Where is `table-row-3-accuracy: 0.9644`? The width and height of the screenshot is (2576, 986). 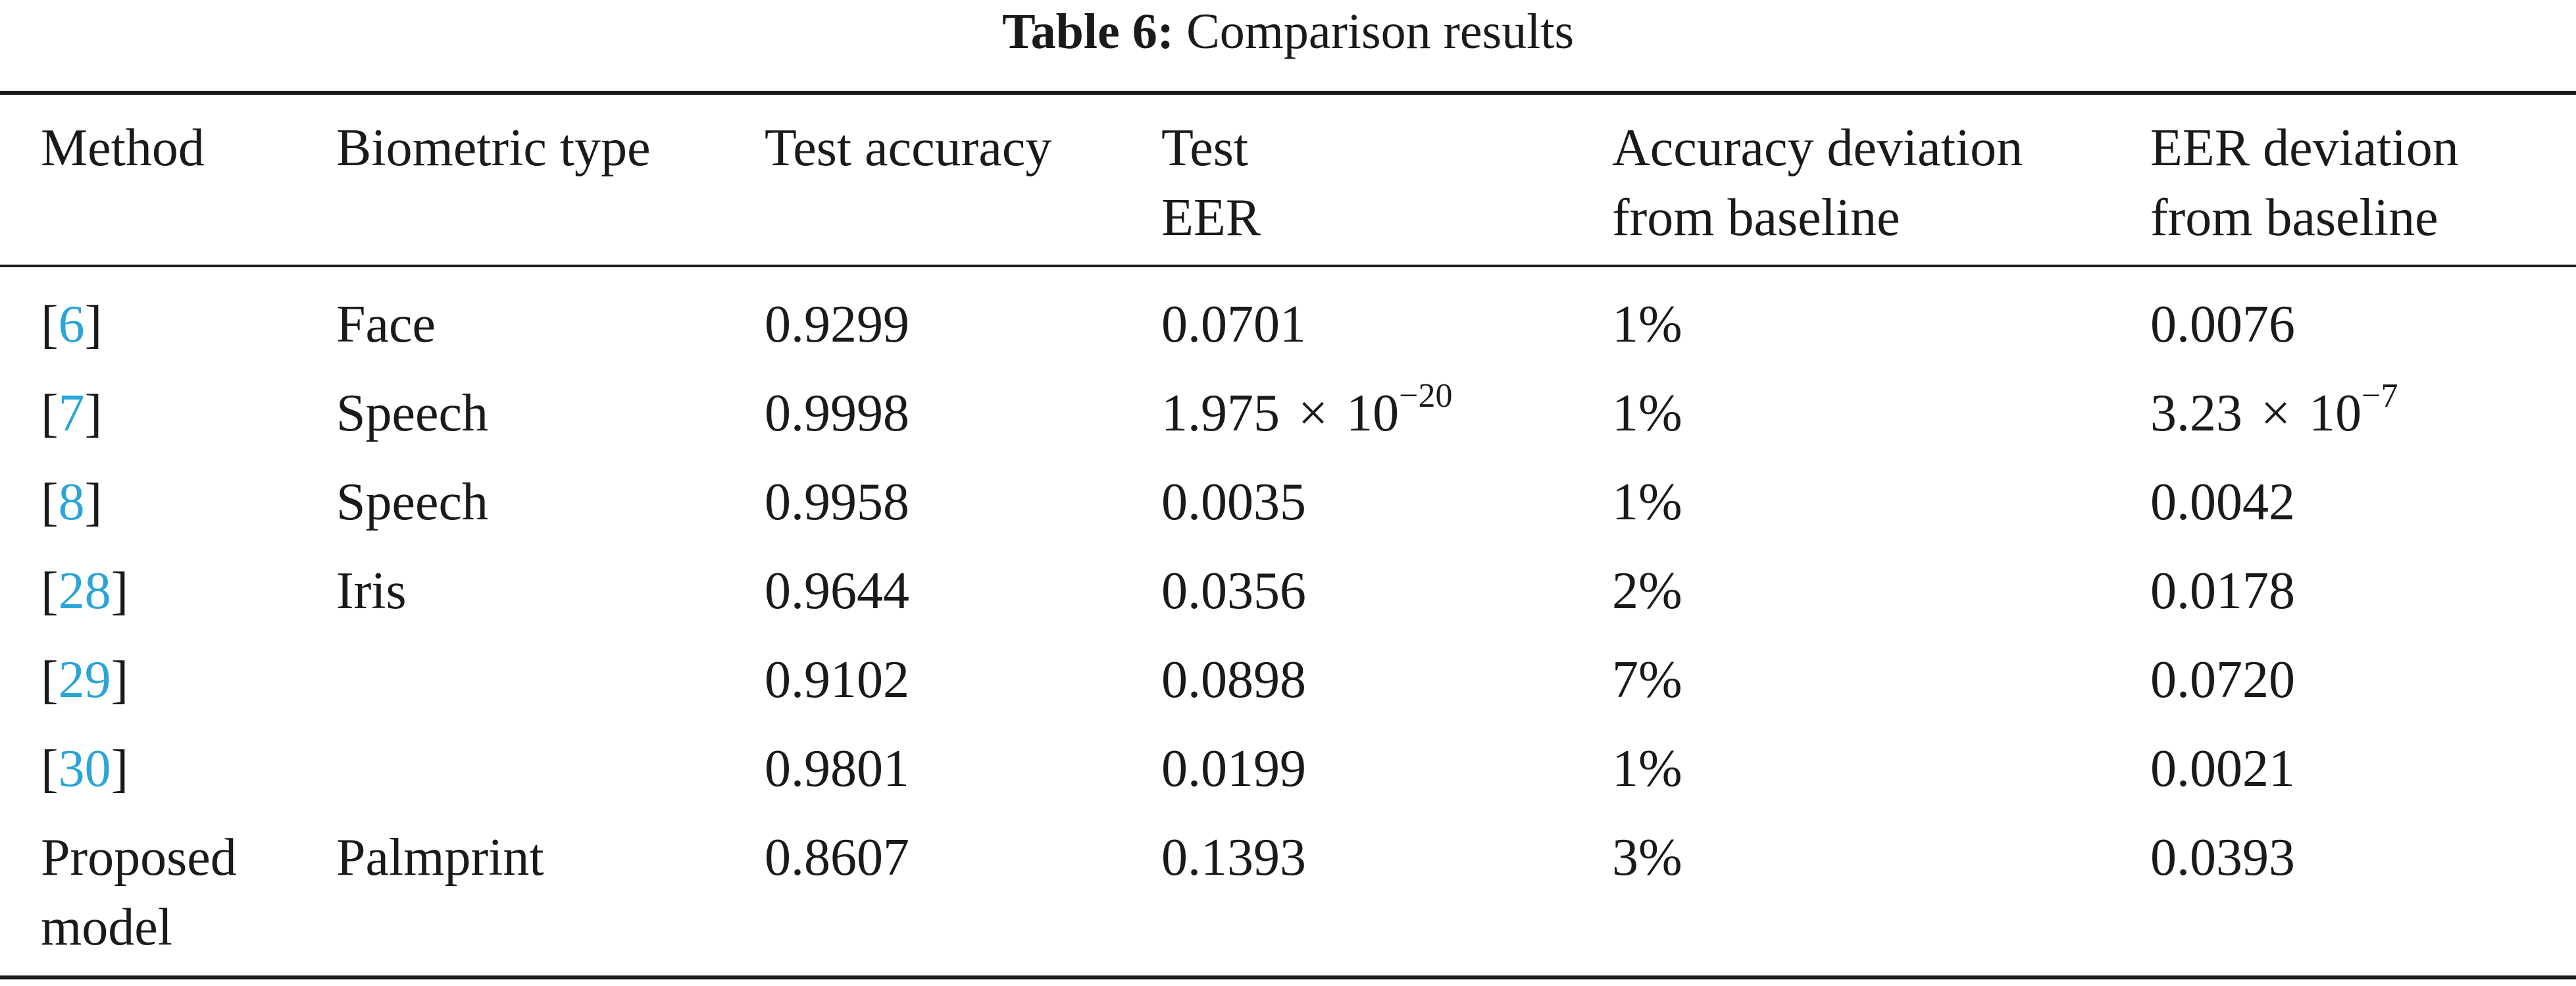 table-row-3-accuracy: 0.9644 is located at coordinates (837, 591).